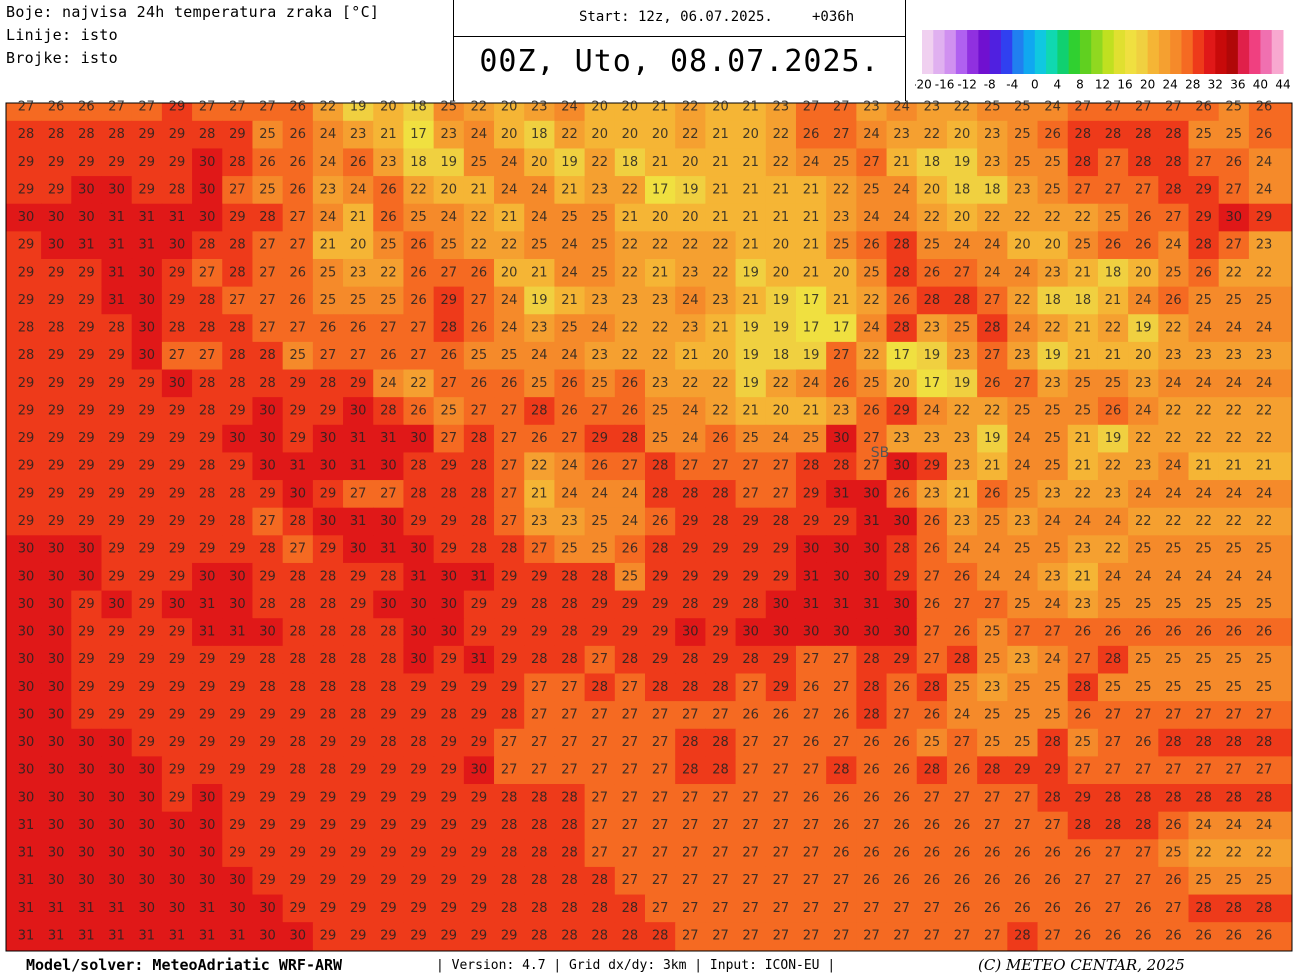 This screenshot has width=1300, height=975. What do you see at coordinates (992, 438) in the screenshot?
I see `grid-value: 19` at bounding box center [992, 438].